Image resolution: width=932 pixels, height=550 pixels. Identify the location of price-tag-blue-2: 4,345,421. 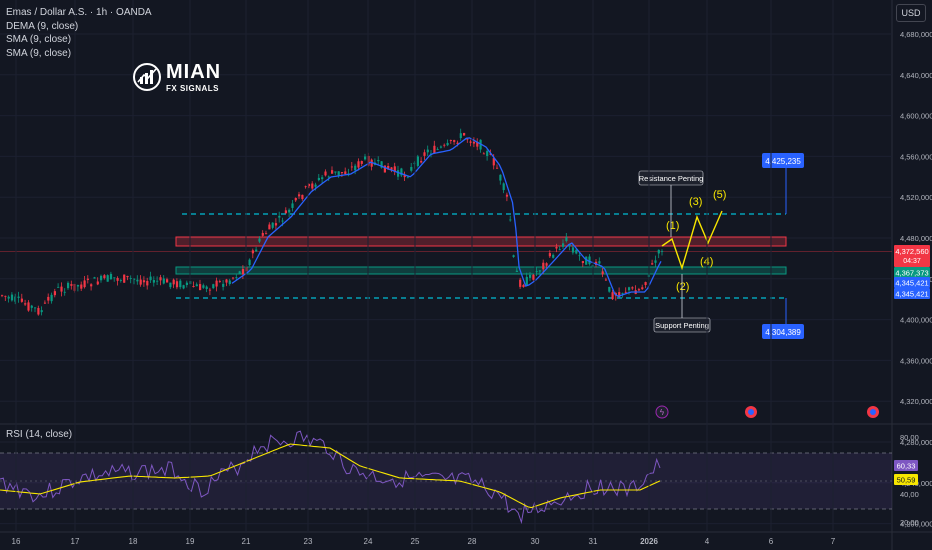
(912, 293).